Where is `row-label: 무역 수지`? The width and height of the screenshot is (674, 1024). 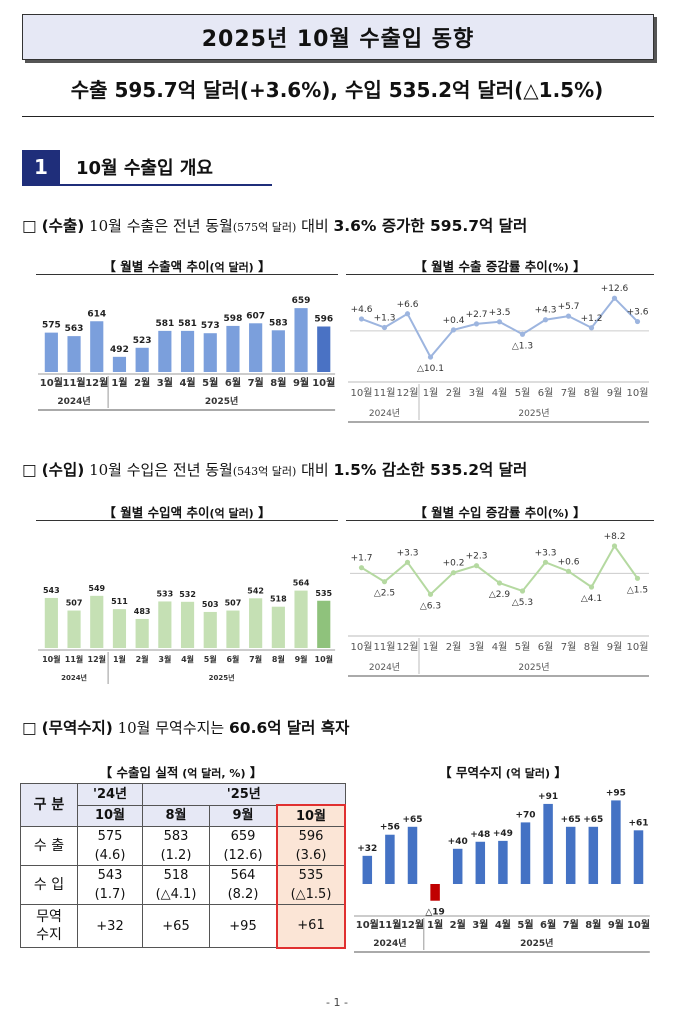
row-label: 무역 수지 is located at coordinates (49, 926).